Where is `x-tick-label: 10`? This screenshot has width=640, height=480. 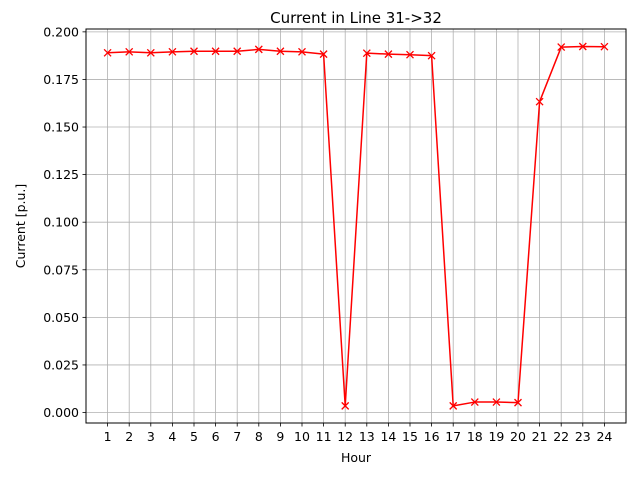 x-tick-label: 10 is located at coordinates (302, 436).